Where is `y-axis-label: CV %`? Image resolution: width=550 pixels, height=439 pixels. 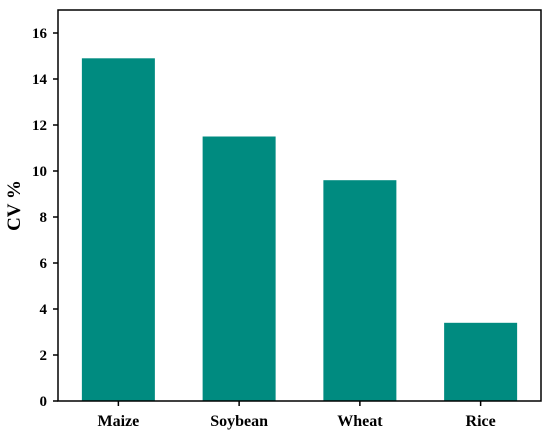 y-axis-label: CV % is located at coordinates (14, 205).